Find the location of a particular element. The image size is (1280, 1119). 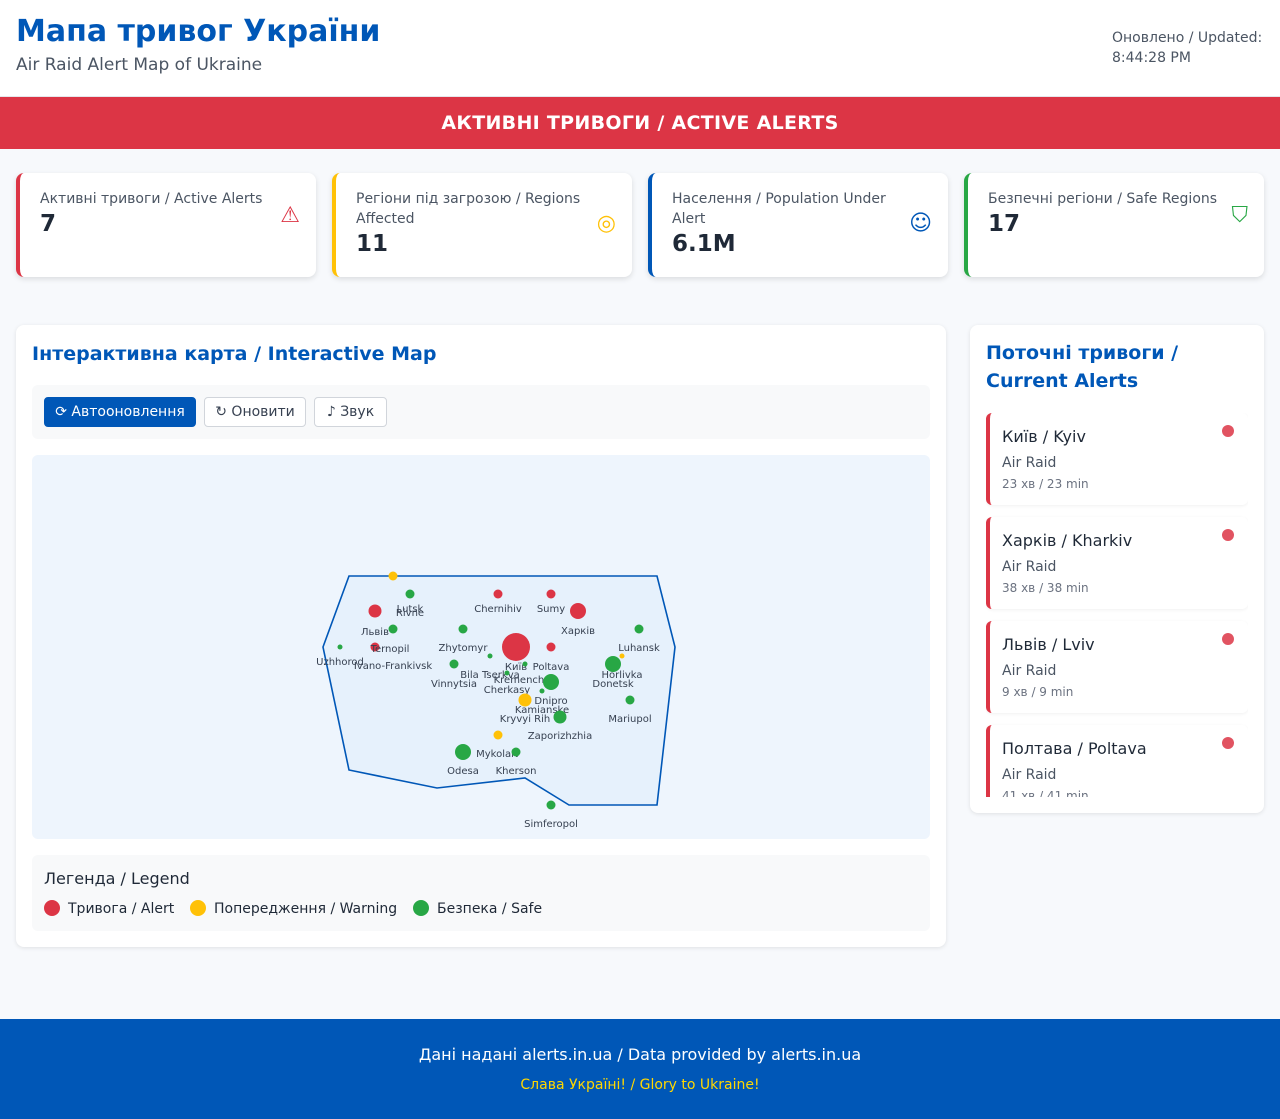

stat-label: Населення / Population Under Alert is located at coordinates (779, 209).